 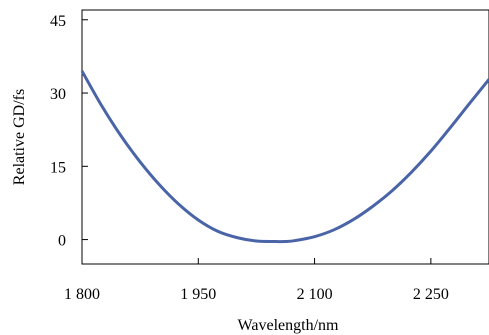 What do you see at coordinates (315, 294) in the screenshot?
I see `x-tick-label: 2 100` at bounding box center [315, 294].